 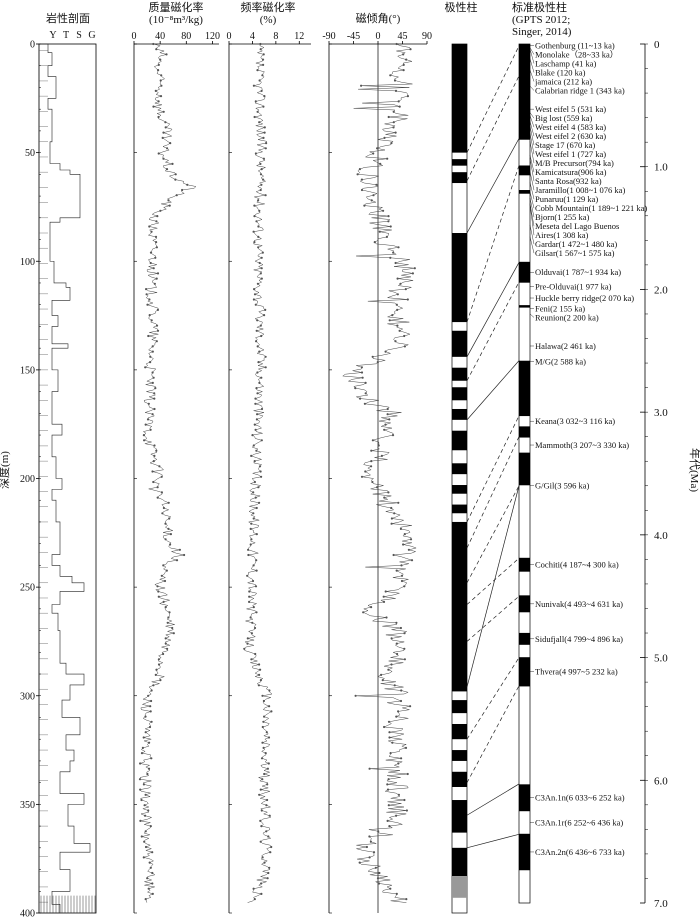 What do you see at coordinates (275, 36) in the screenshot?
I see `chifd-x-tick-label: 8` at bounding box center [275, 36].